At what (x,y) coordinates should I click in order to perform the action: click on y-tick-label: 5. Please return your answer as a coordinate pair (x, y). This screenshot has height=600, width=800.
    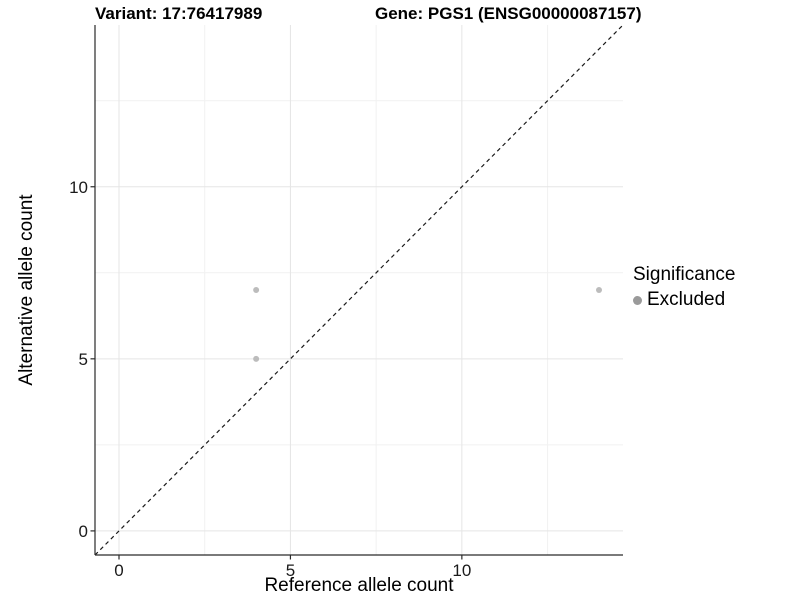
    Looking at the image, I should click on (83, 359).